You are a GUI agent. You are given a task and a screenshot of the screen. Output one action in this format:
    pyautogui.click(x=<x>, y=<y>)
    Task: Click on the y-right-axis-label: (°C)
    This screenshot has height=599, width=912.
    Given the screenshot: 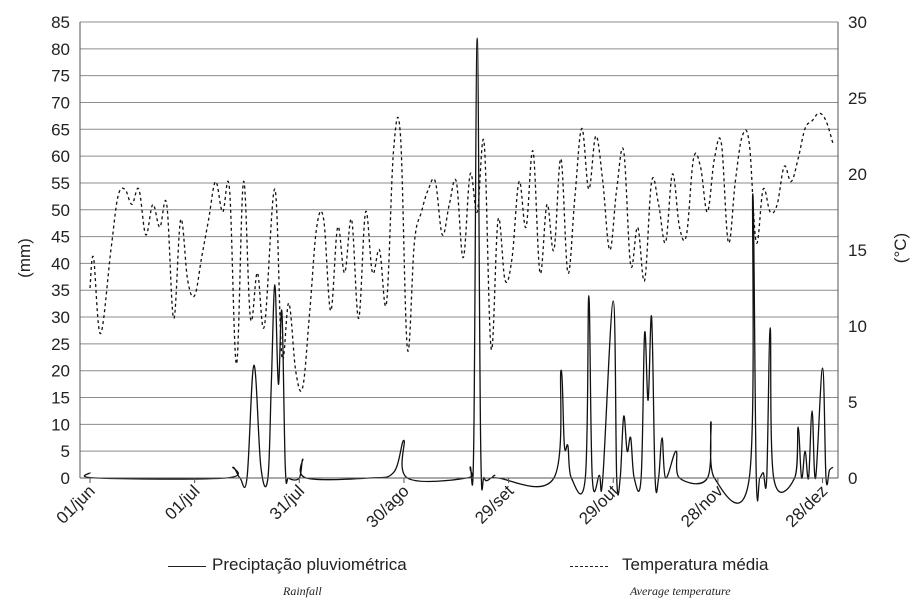 What is the action you would take?
    pyautogui.click(x=900, y=248)
    